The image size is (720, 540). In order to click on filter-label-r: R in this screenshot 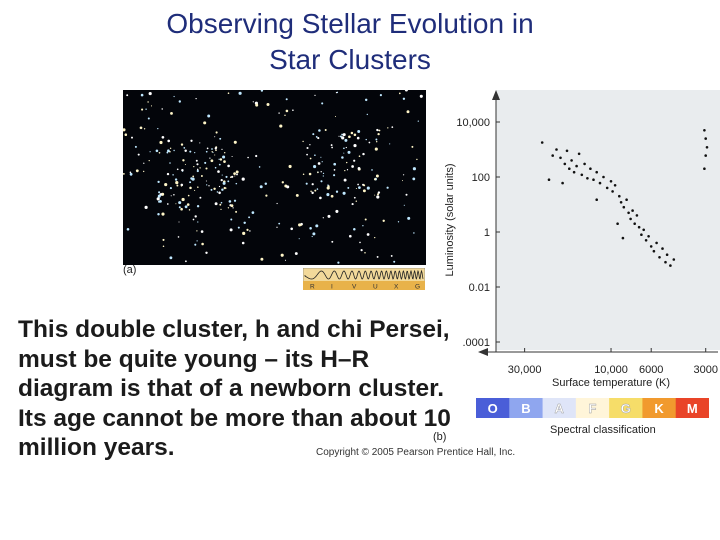, I will do `click(312, 287)`.